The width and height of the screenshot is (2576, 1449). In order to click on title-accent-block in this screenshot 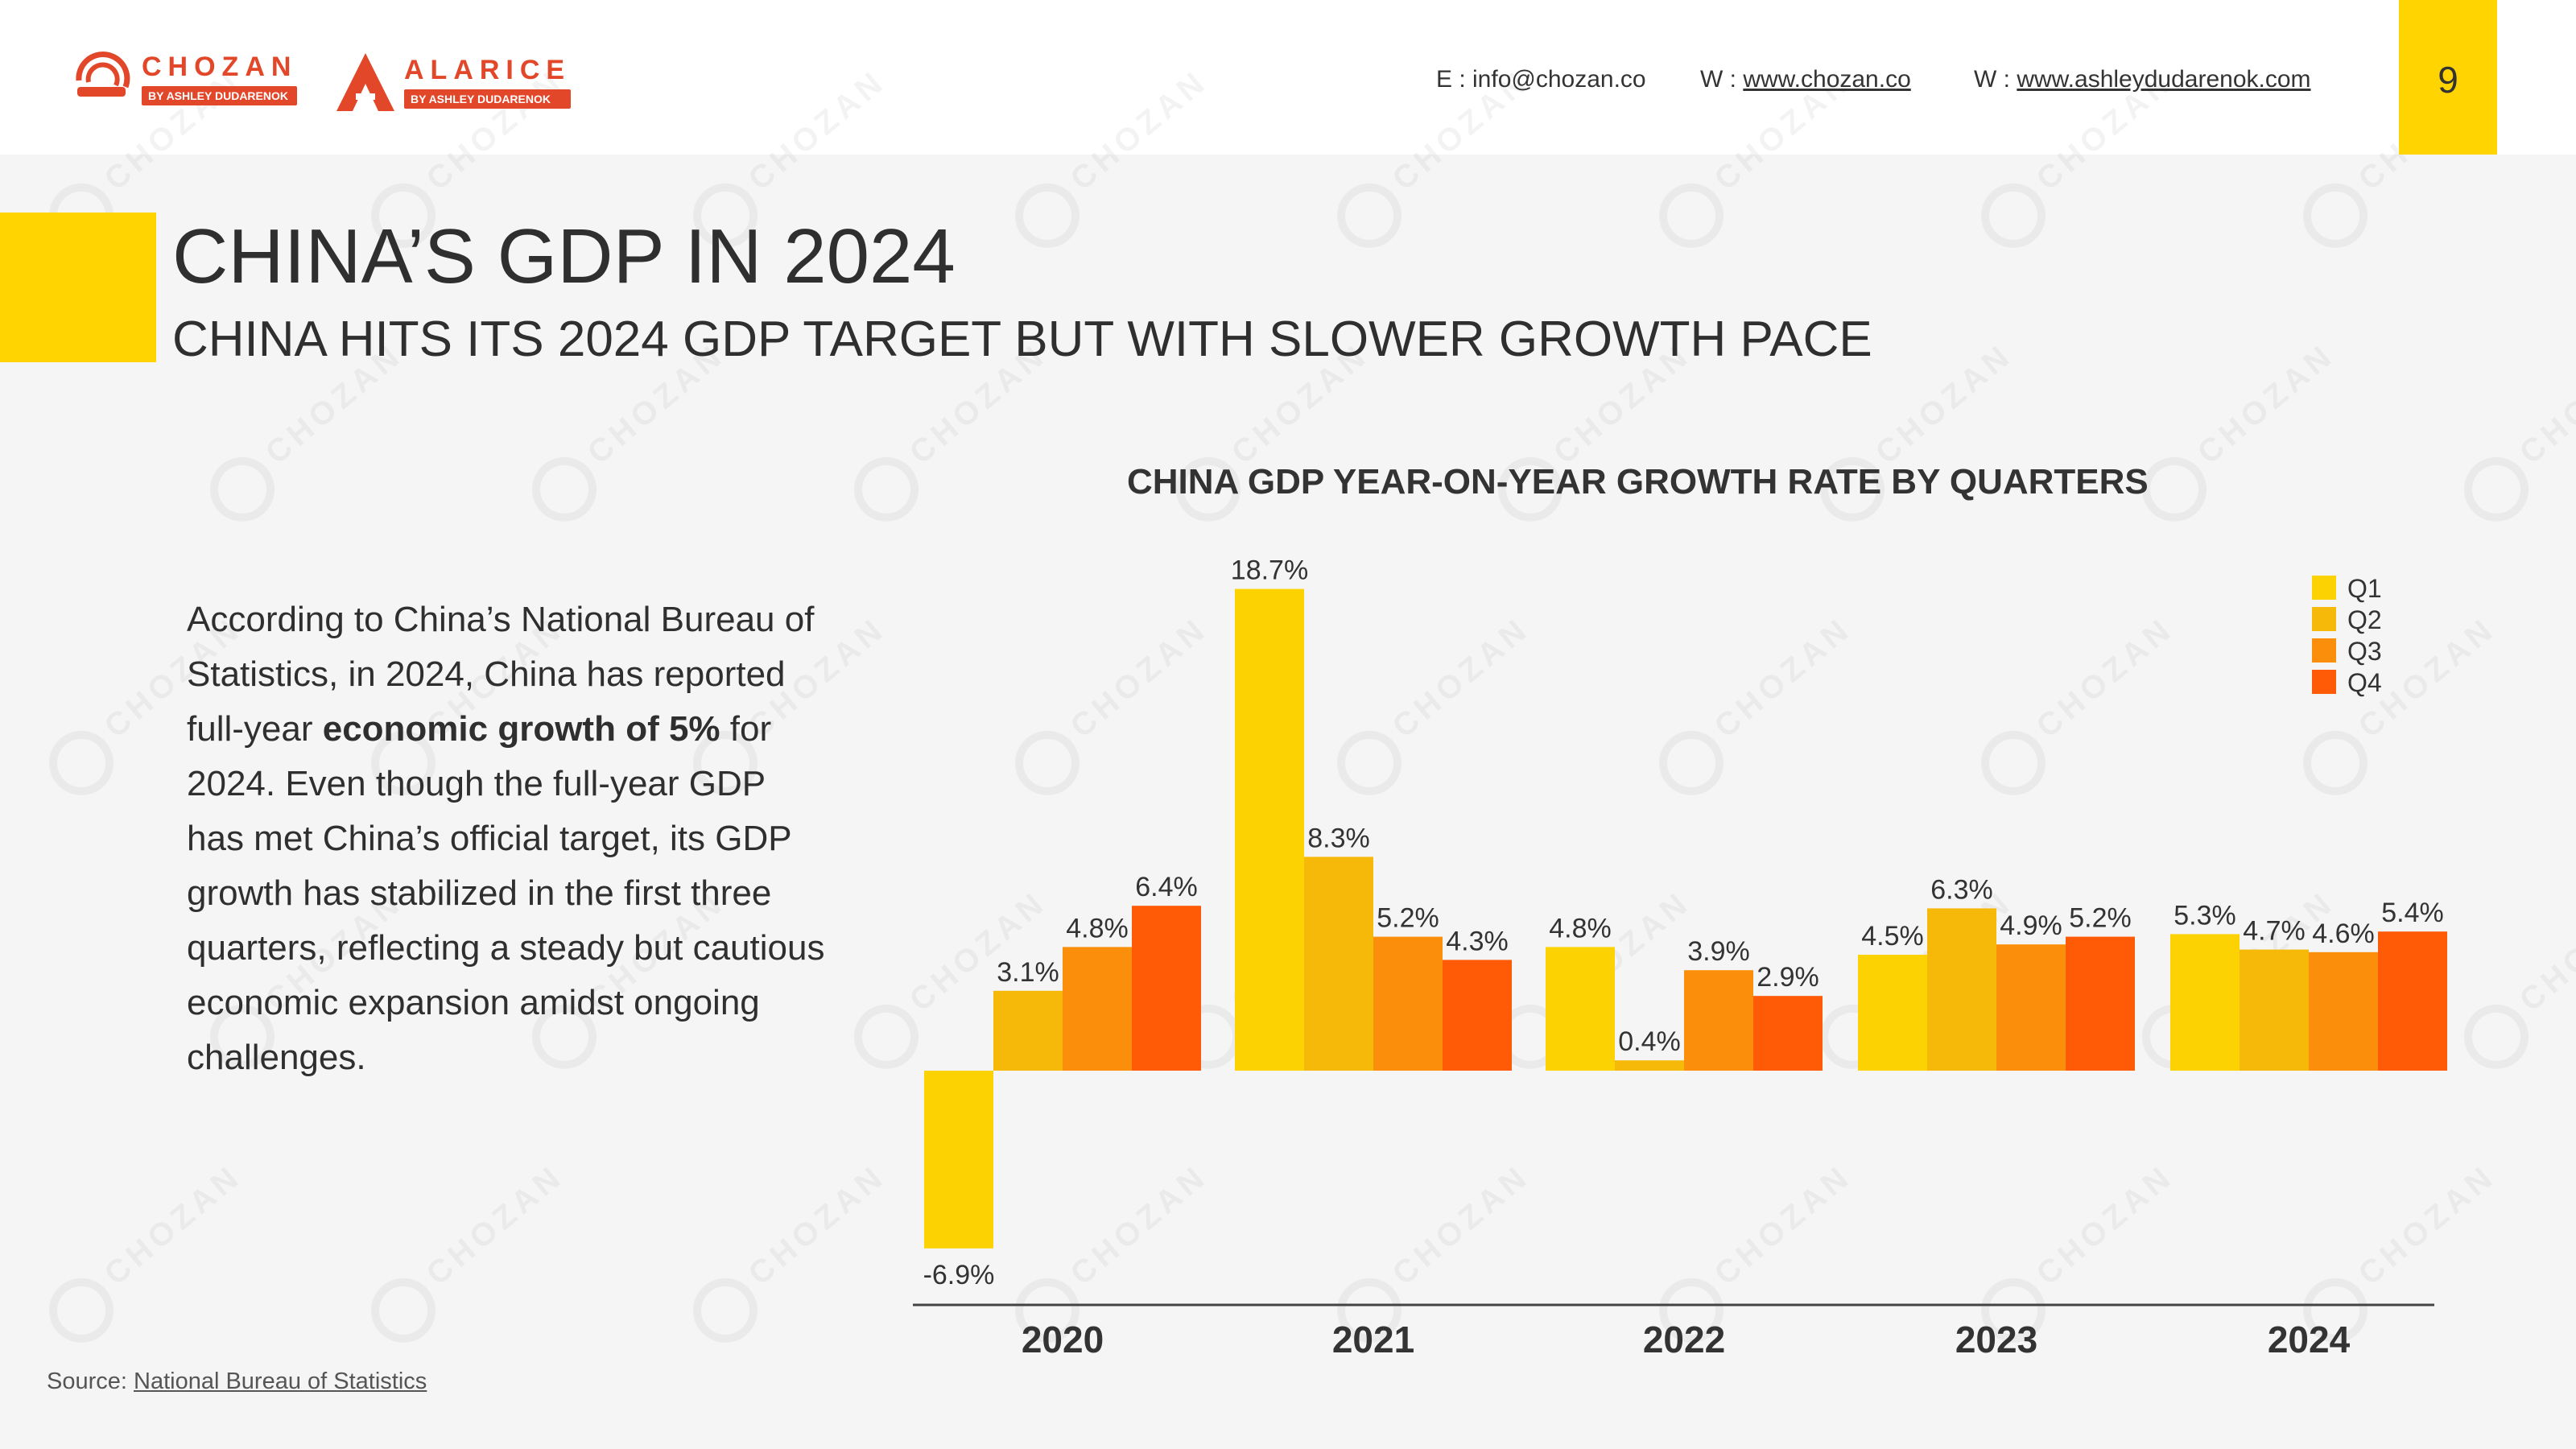, I will do `click(78, 287)`.